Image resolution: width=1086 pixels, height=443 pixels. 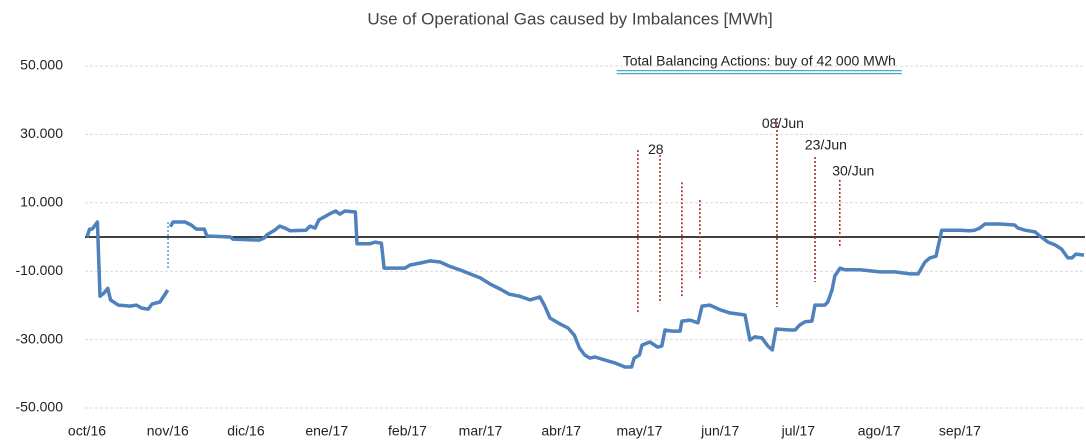 What do you see at coordinates (41, 65) in the screenshot?
I see `y-tick-label: 50.000` at bounding box center [41, 65].